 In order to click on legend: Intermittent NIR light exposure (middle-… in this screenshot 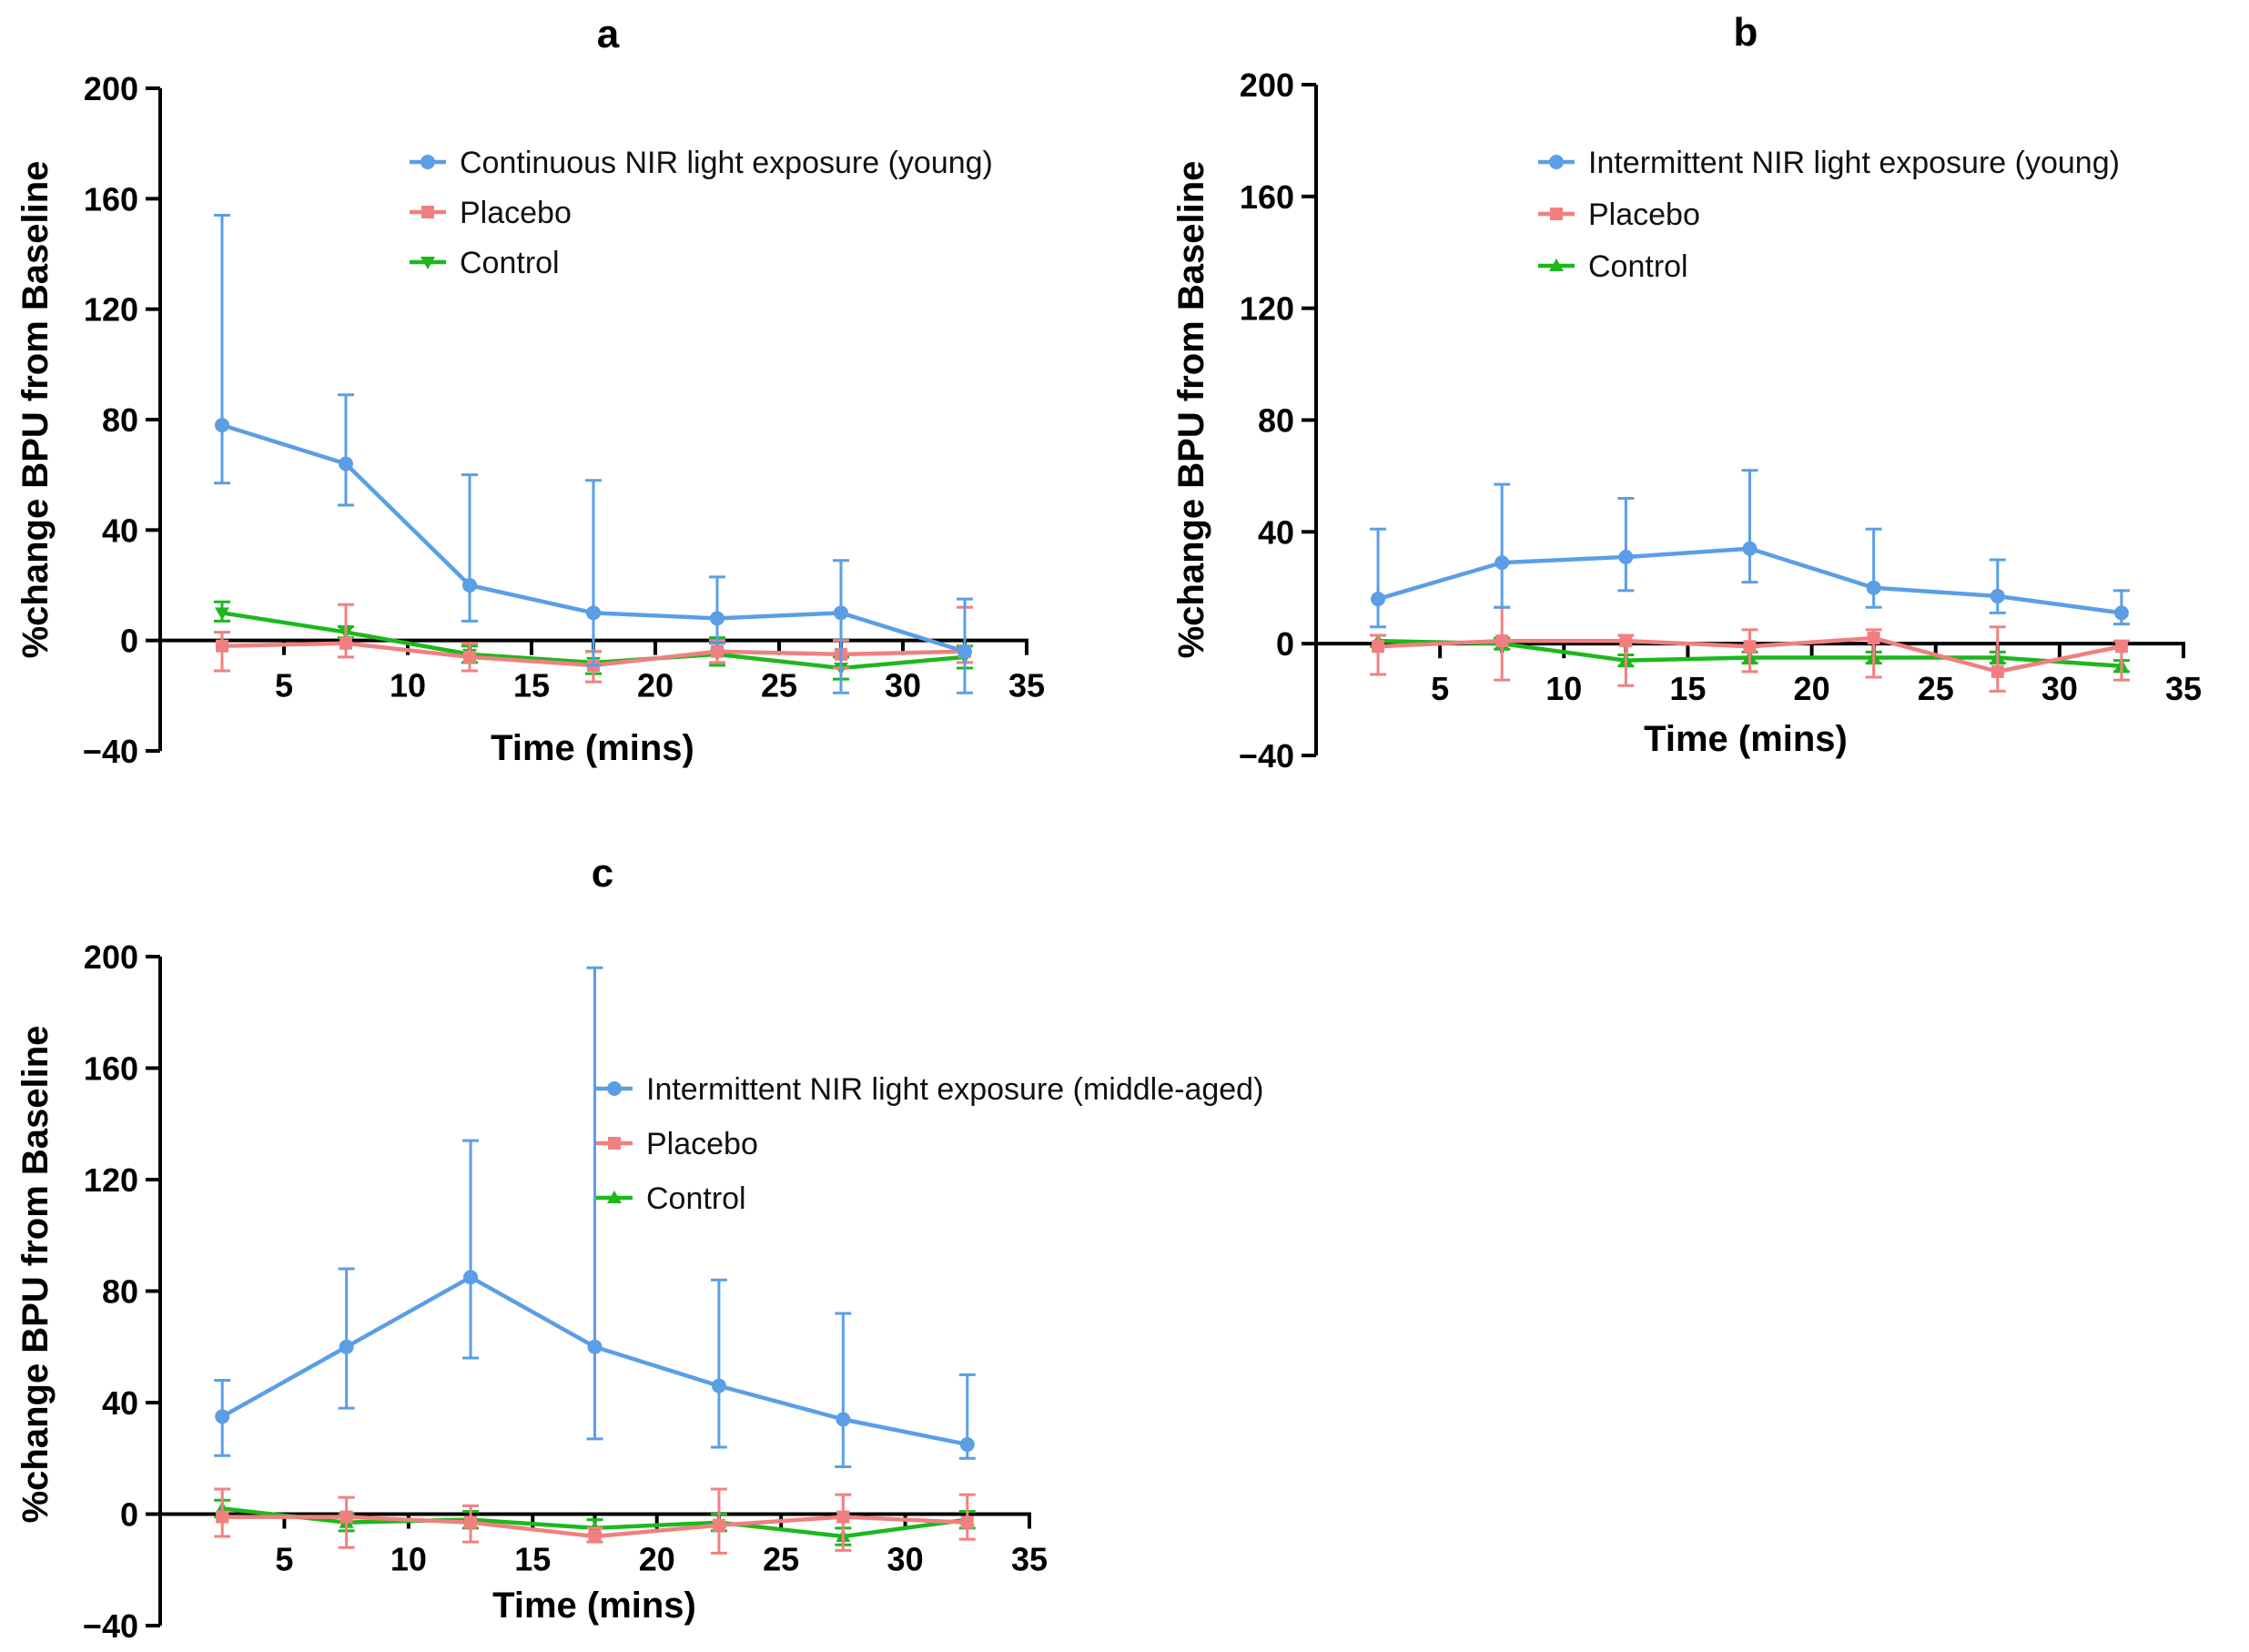, I will do `click(929, 1144)`.